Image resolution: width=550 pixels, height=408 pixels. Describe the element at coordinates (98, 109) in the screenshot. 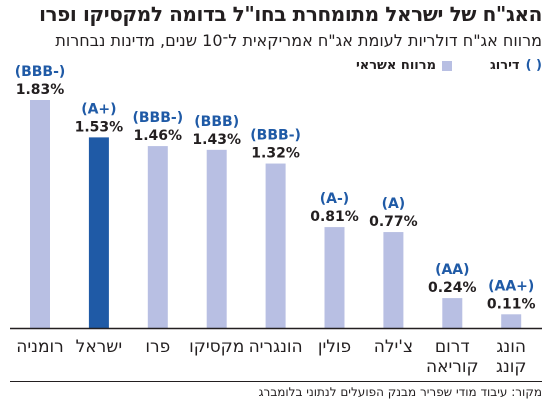

I see `rating-label: (A+)` at that location.